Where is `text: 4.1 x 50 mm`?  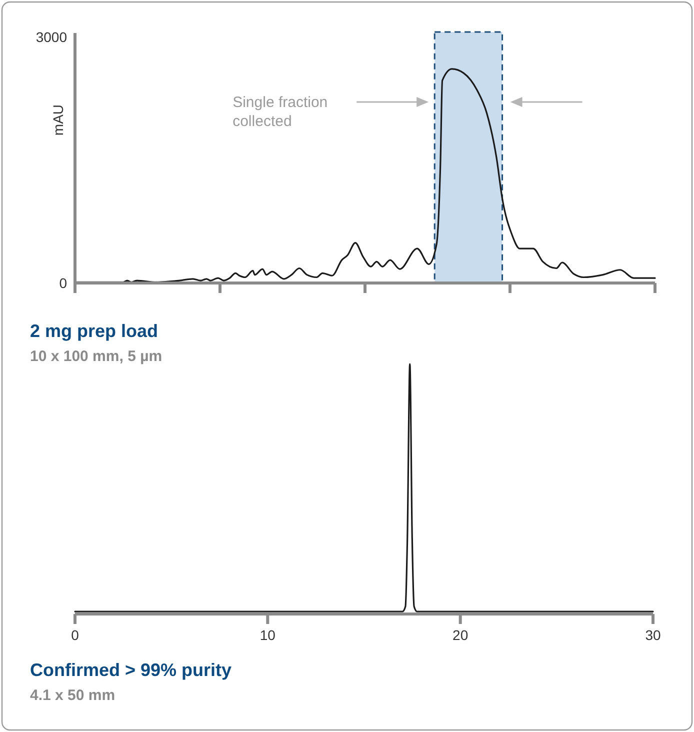 text: 4.1 x 50 mm is located at coordinates (73, 695).